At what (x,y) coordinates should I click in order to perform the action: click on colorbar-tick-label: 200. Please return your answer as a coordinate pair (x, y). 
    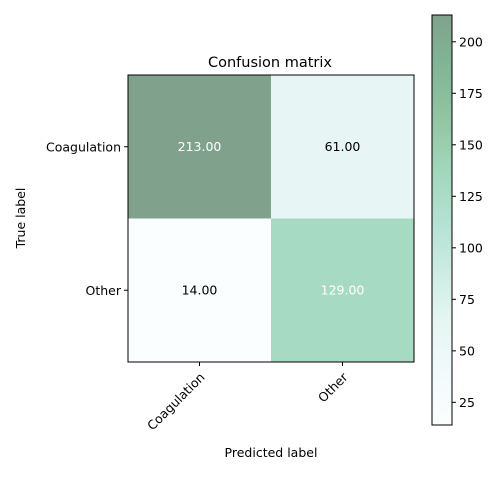
    Looking at the image, I should click on (471, 41).